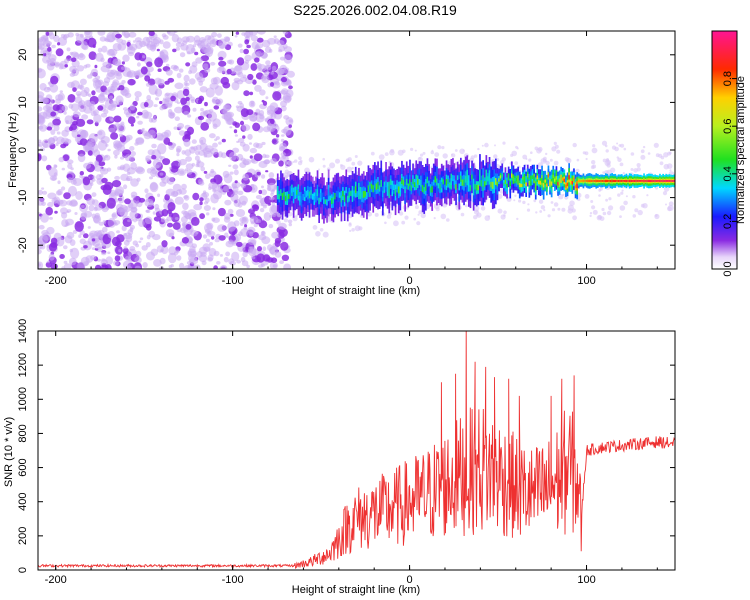  I want to click on y-tick-label: 0, so click(23, 150).